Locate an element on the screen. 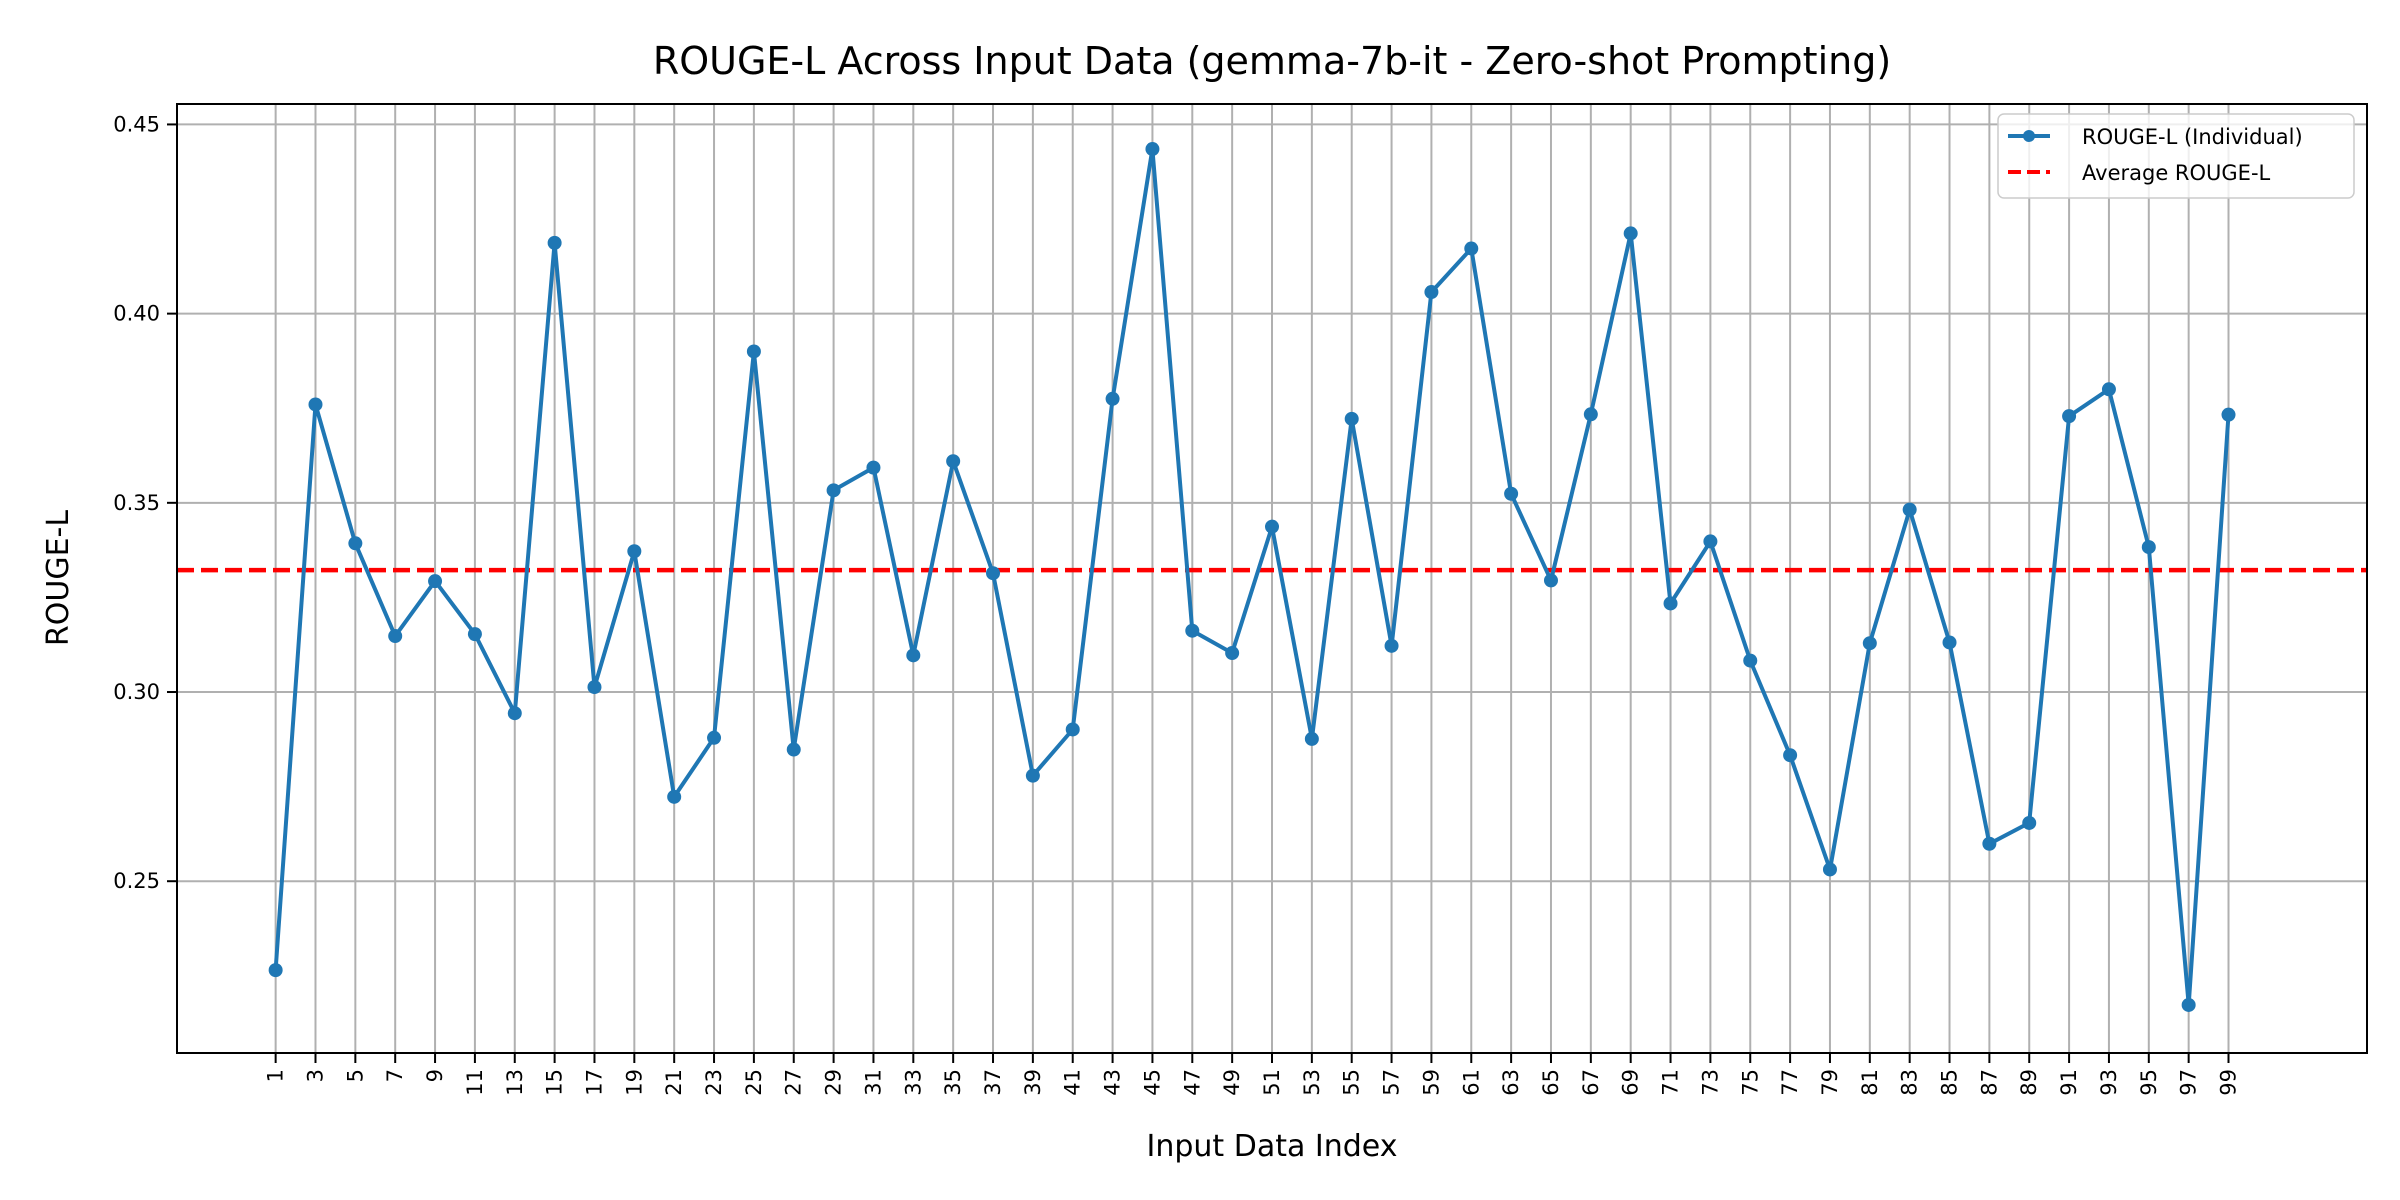  x-tick-label: 97 is located at coordinates (2189, 1082).